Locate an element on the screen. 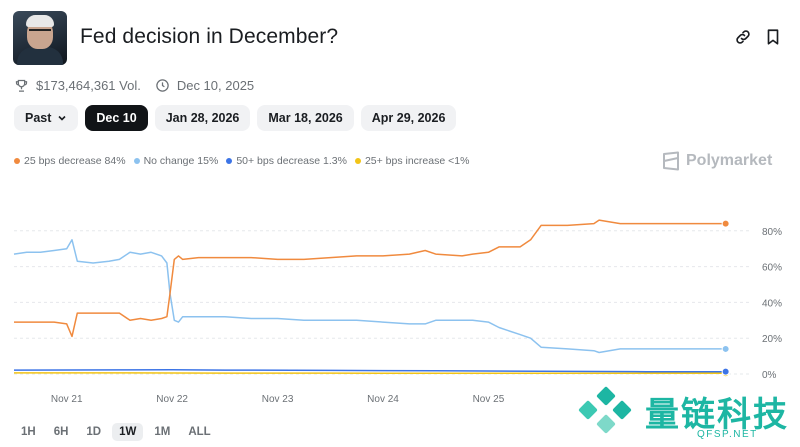 The image size is (800, 447). market-title: Fed decision in December? is located at coordinates (209, 36).